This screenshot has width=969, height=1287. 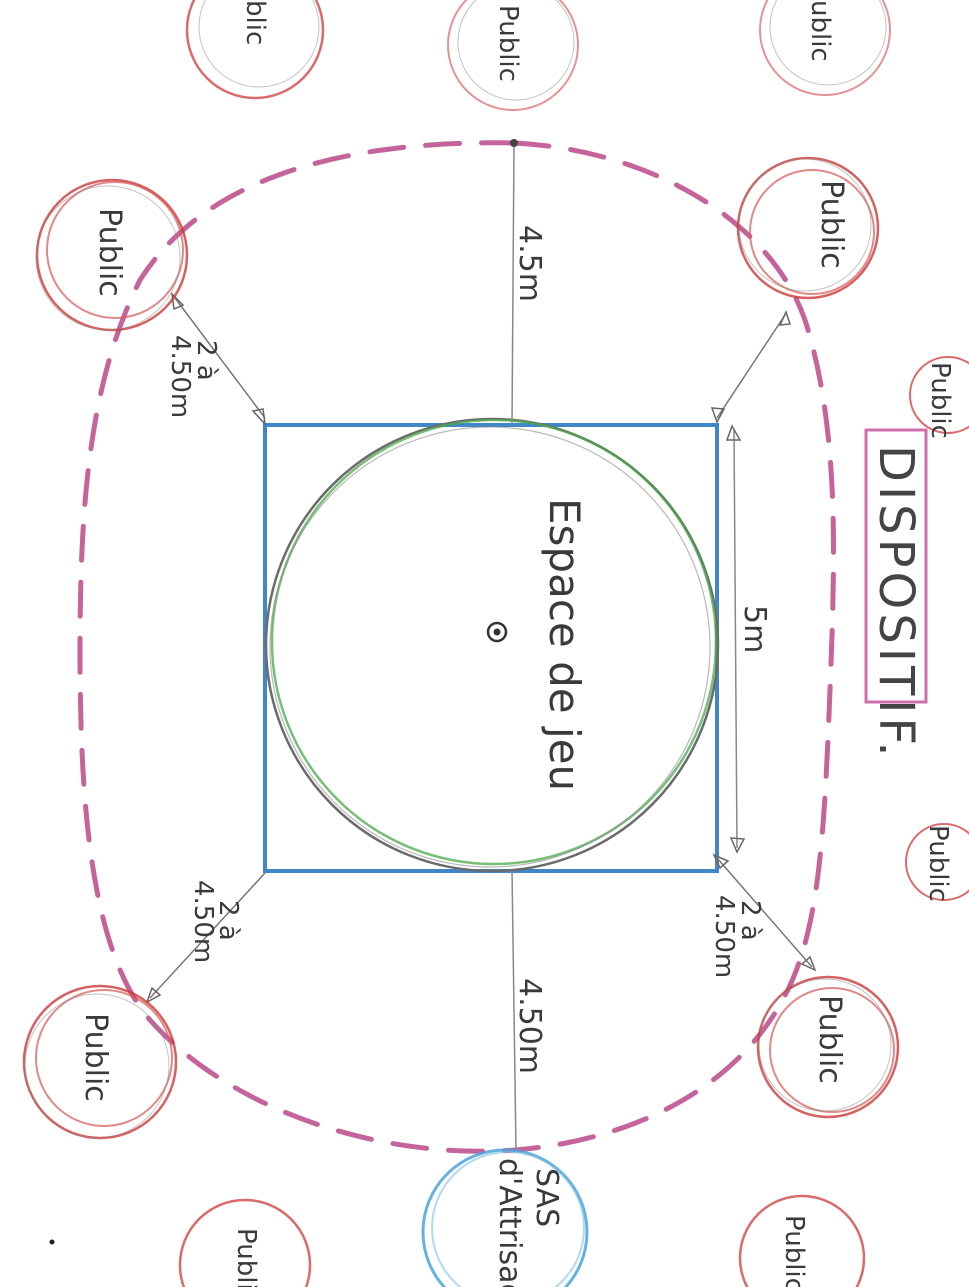 I want to click on public-label-left-top: Public, so click(x=109, y=252).